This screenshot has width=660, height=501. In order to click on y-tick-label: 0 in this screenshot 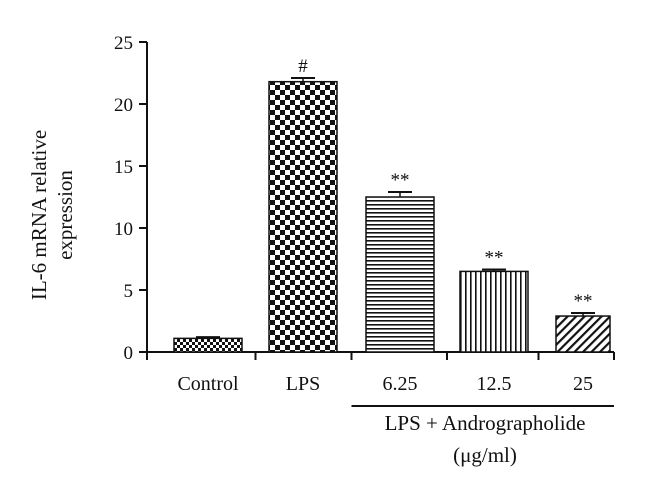, I will do `click(129, 353)`.